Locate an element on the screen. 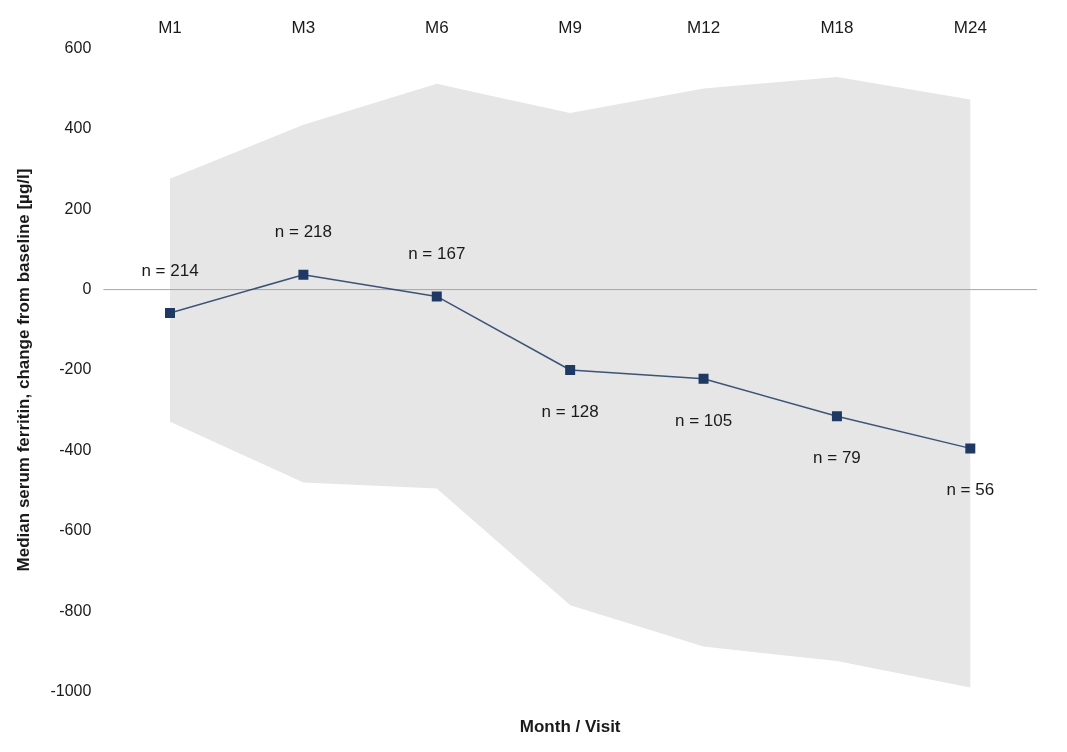 This screenshot has height=752, width=1067. annotation: n = 167 is located at coordinates (437, 254).